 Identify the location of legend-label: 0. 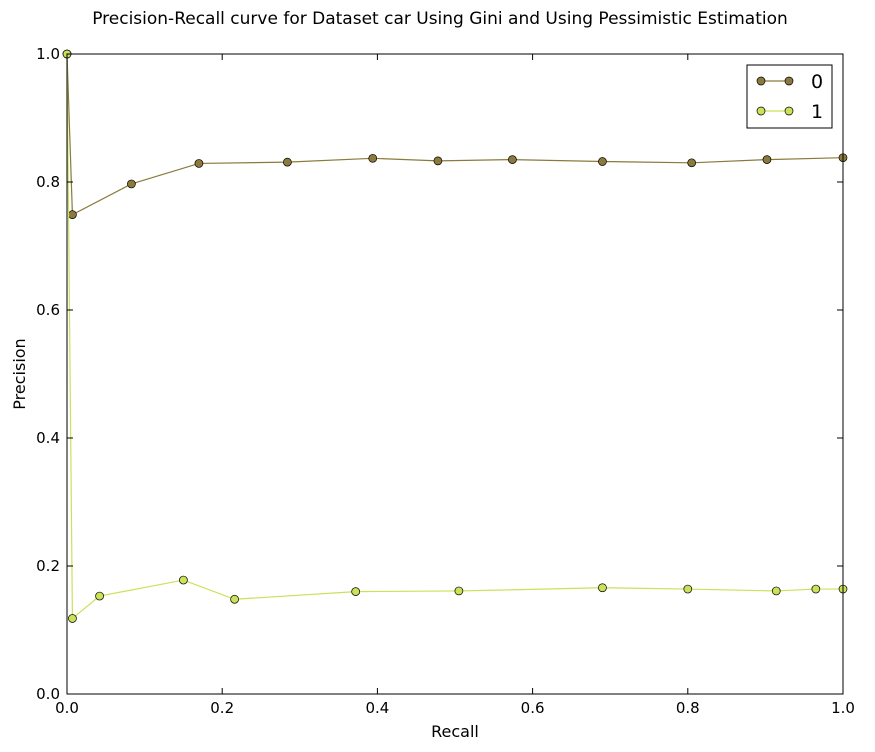
(817, 82).